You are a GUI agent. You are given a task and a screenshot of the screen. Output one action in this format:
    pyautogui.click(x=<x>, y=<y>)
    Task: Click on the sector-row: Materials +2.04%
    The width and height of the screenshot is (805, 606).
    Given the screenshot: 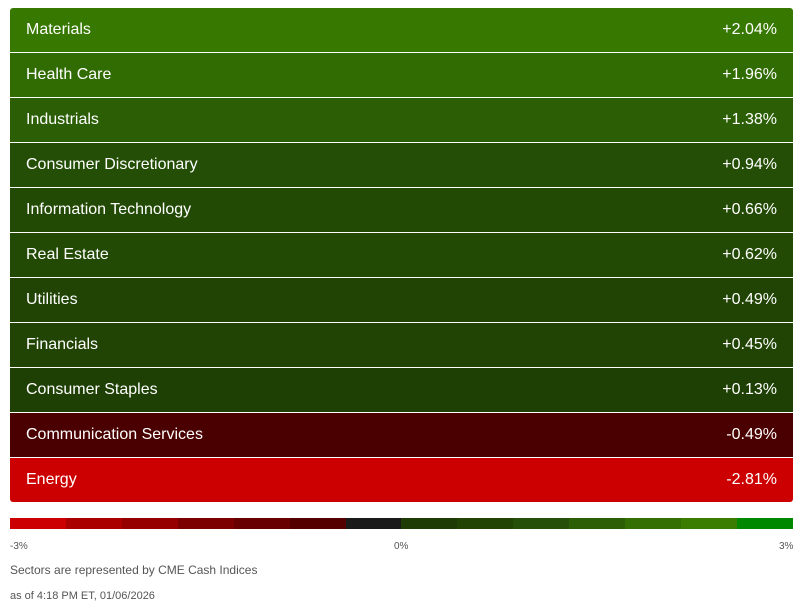 What is the action you would take?
    pyautogui.click(x=401, y=30)
    